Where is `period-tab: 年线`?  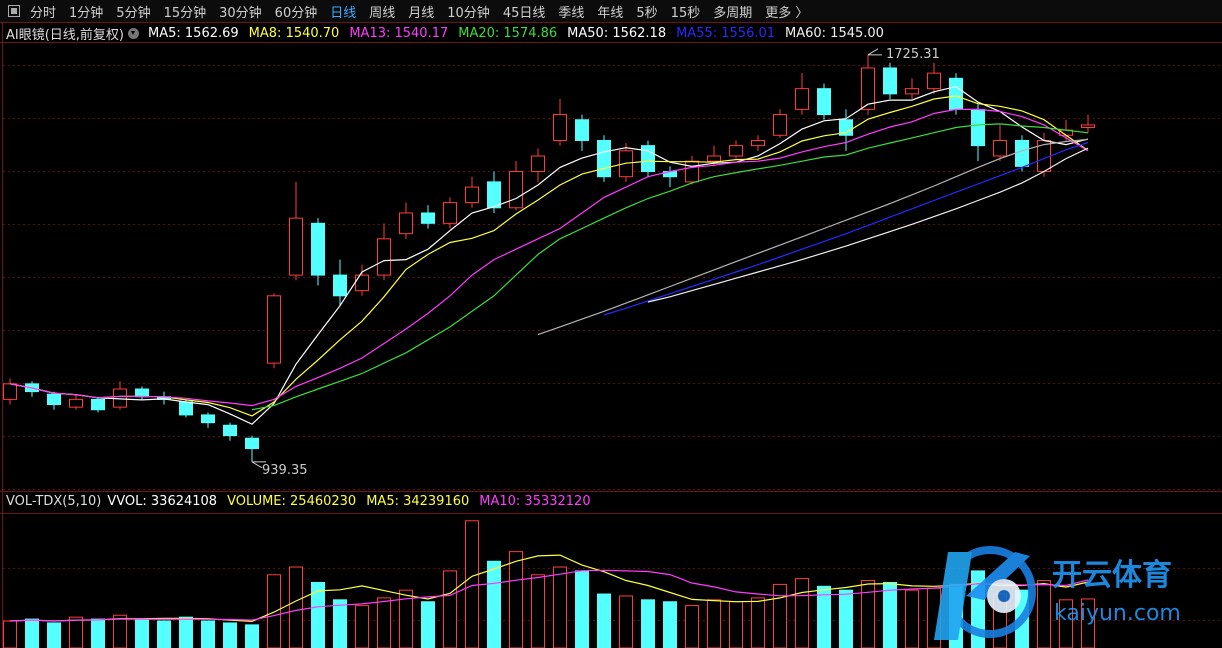 period-tab: 年线 is located at coordinates (610, 13).